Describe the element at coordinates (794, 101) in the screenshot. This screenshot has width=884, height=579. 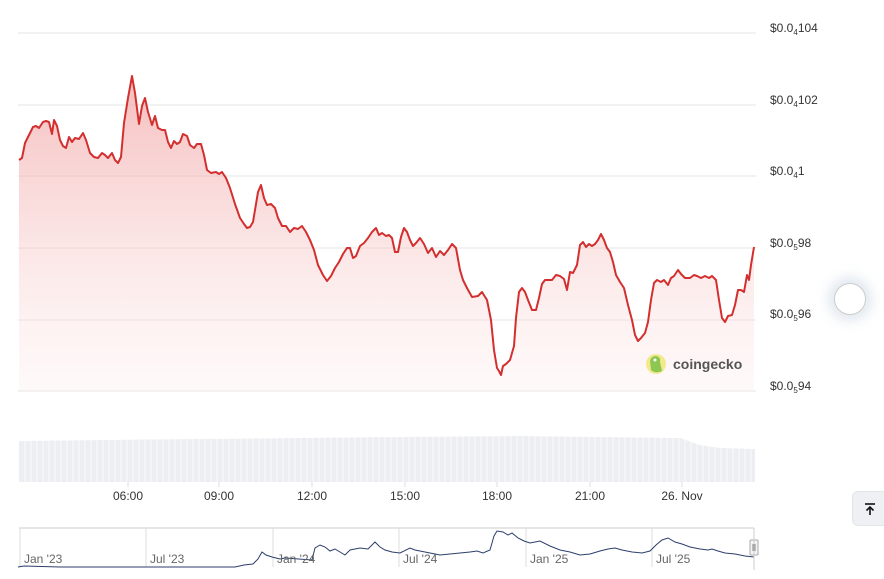
I see `y-tick-label: $0.04102` at that location.